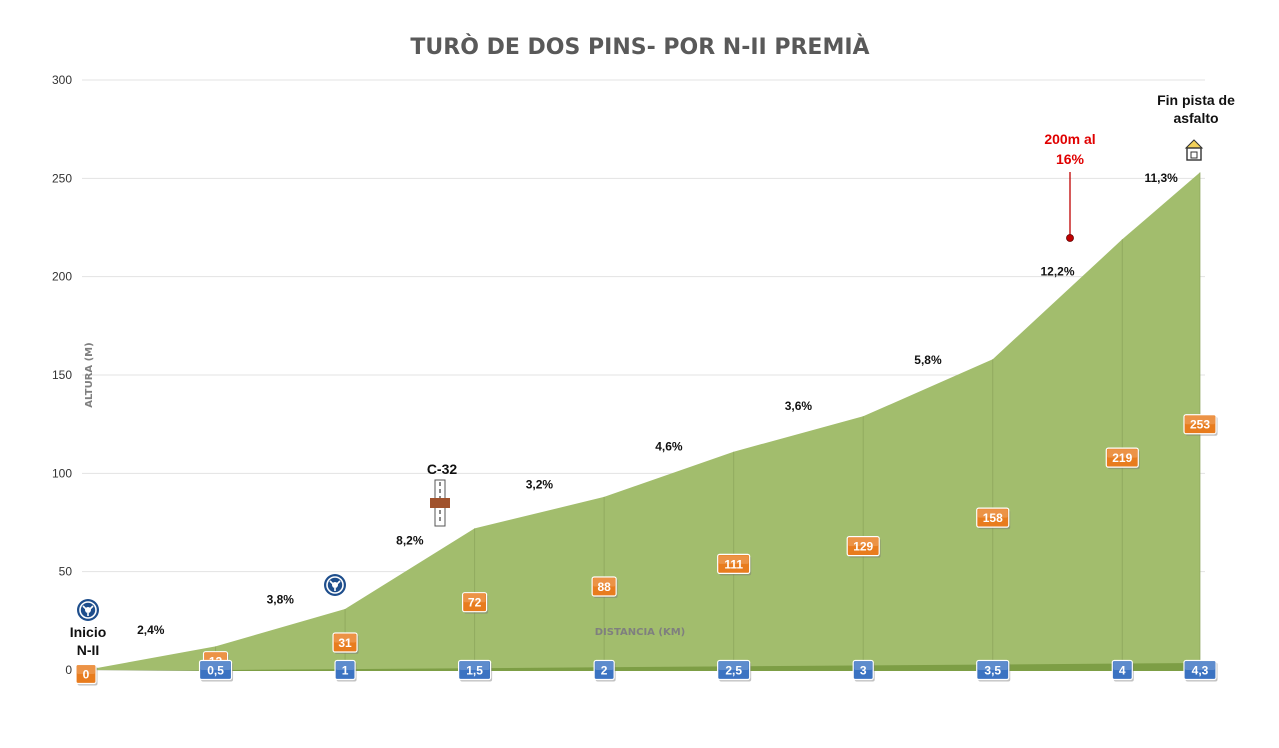 This screenshot has width=1279, height=748. What do you see at coordinates (62, 473) in the screenshot?
I see `y-tick-label: 100` at bounding box center [62, 473].